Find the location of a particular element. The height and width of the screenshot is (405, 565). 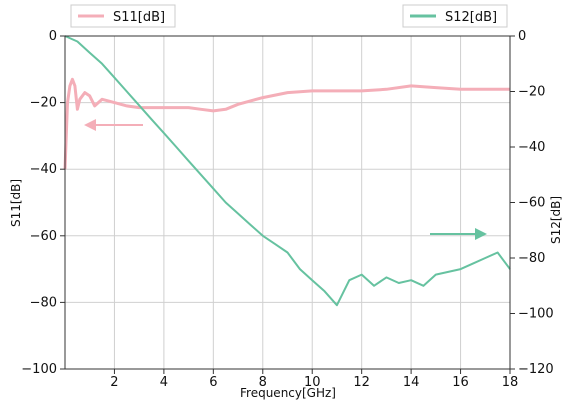

legend-s12-box is located at coordinates (455, 16).